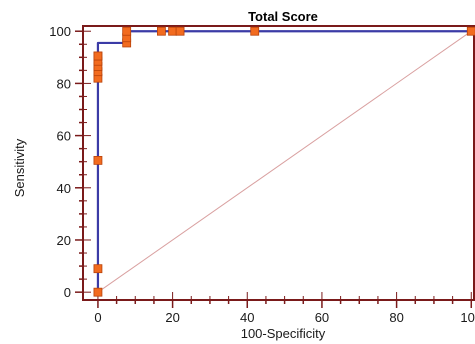 The width and height of the screenshot is (475, 344). Describe the element at coordinates (64, 188) in the screenshot. I see `y-tick-label: 40` at that location.